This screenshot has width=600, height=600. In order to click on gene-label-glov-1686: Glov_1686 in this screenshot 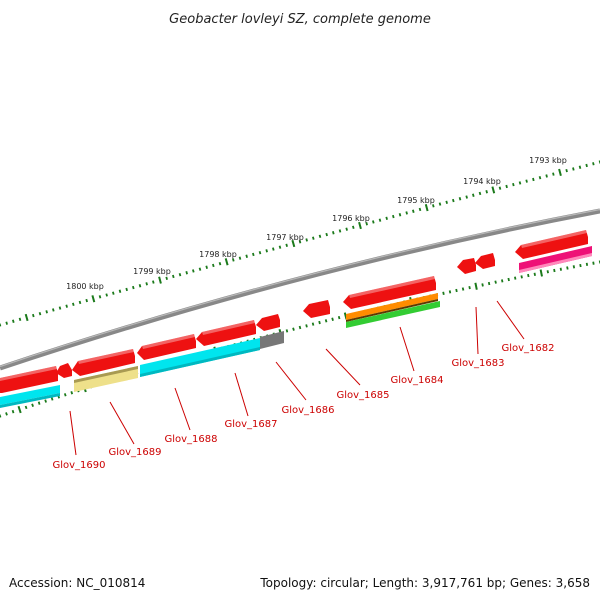, I will do `click(307, 410)`.